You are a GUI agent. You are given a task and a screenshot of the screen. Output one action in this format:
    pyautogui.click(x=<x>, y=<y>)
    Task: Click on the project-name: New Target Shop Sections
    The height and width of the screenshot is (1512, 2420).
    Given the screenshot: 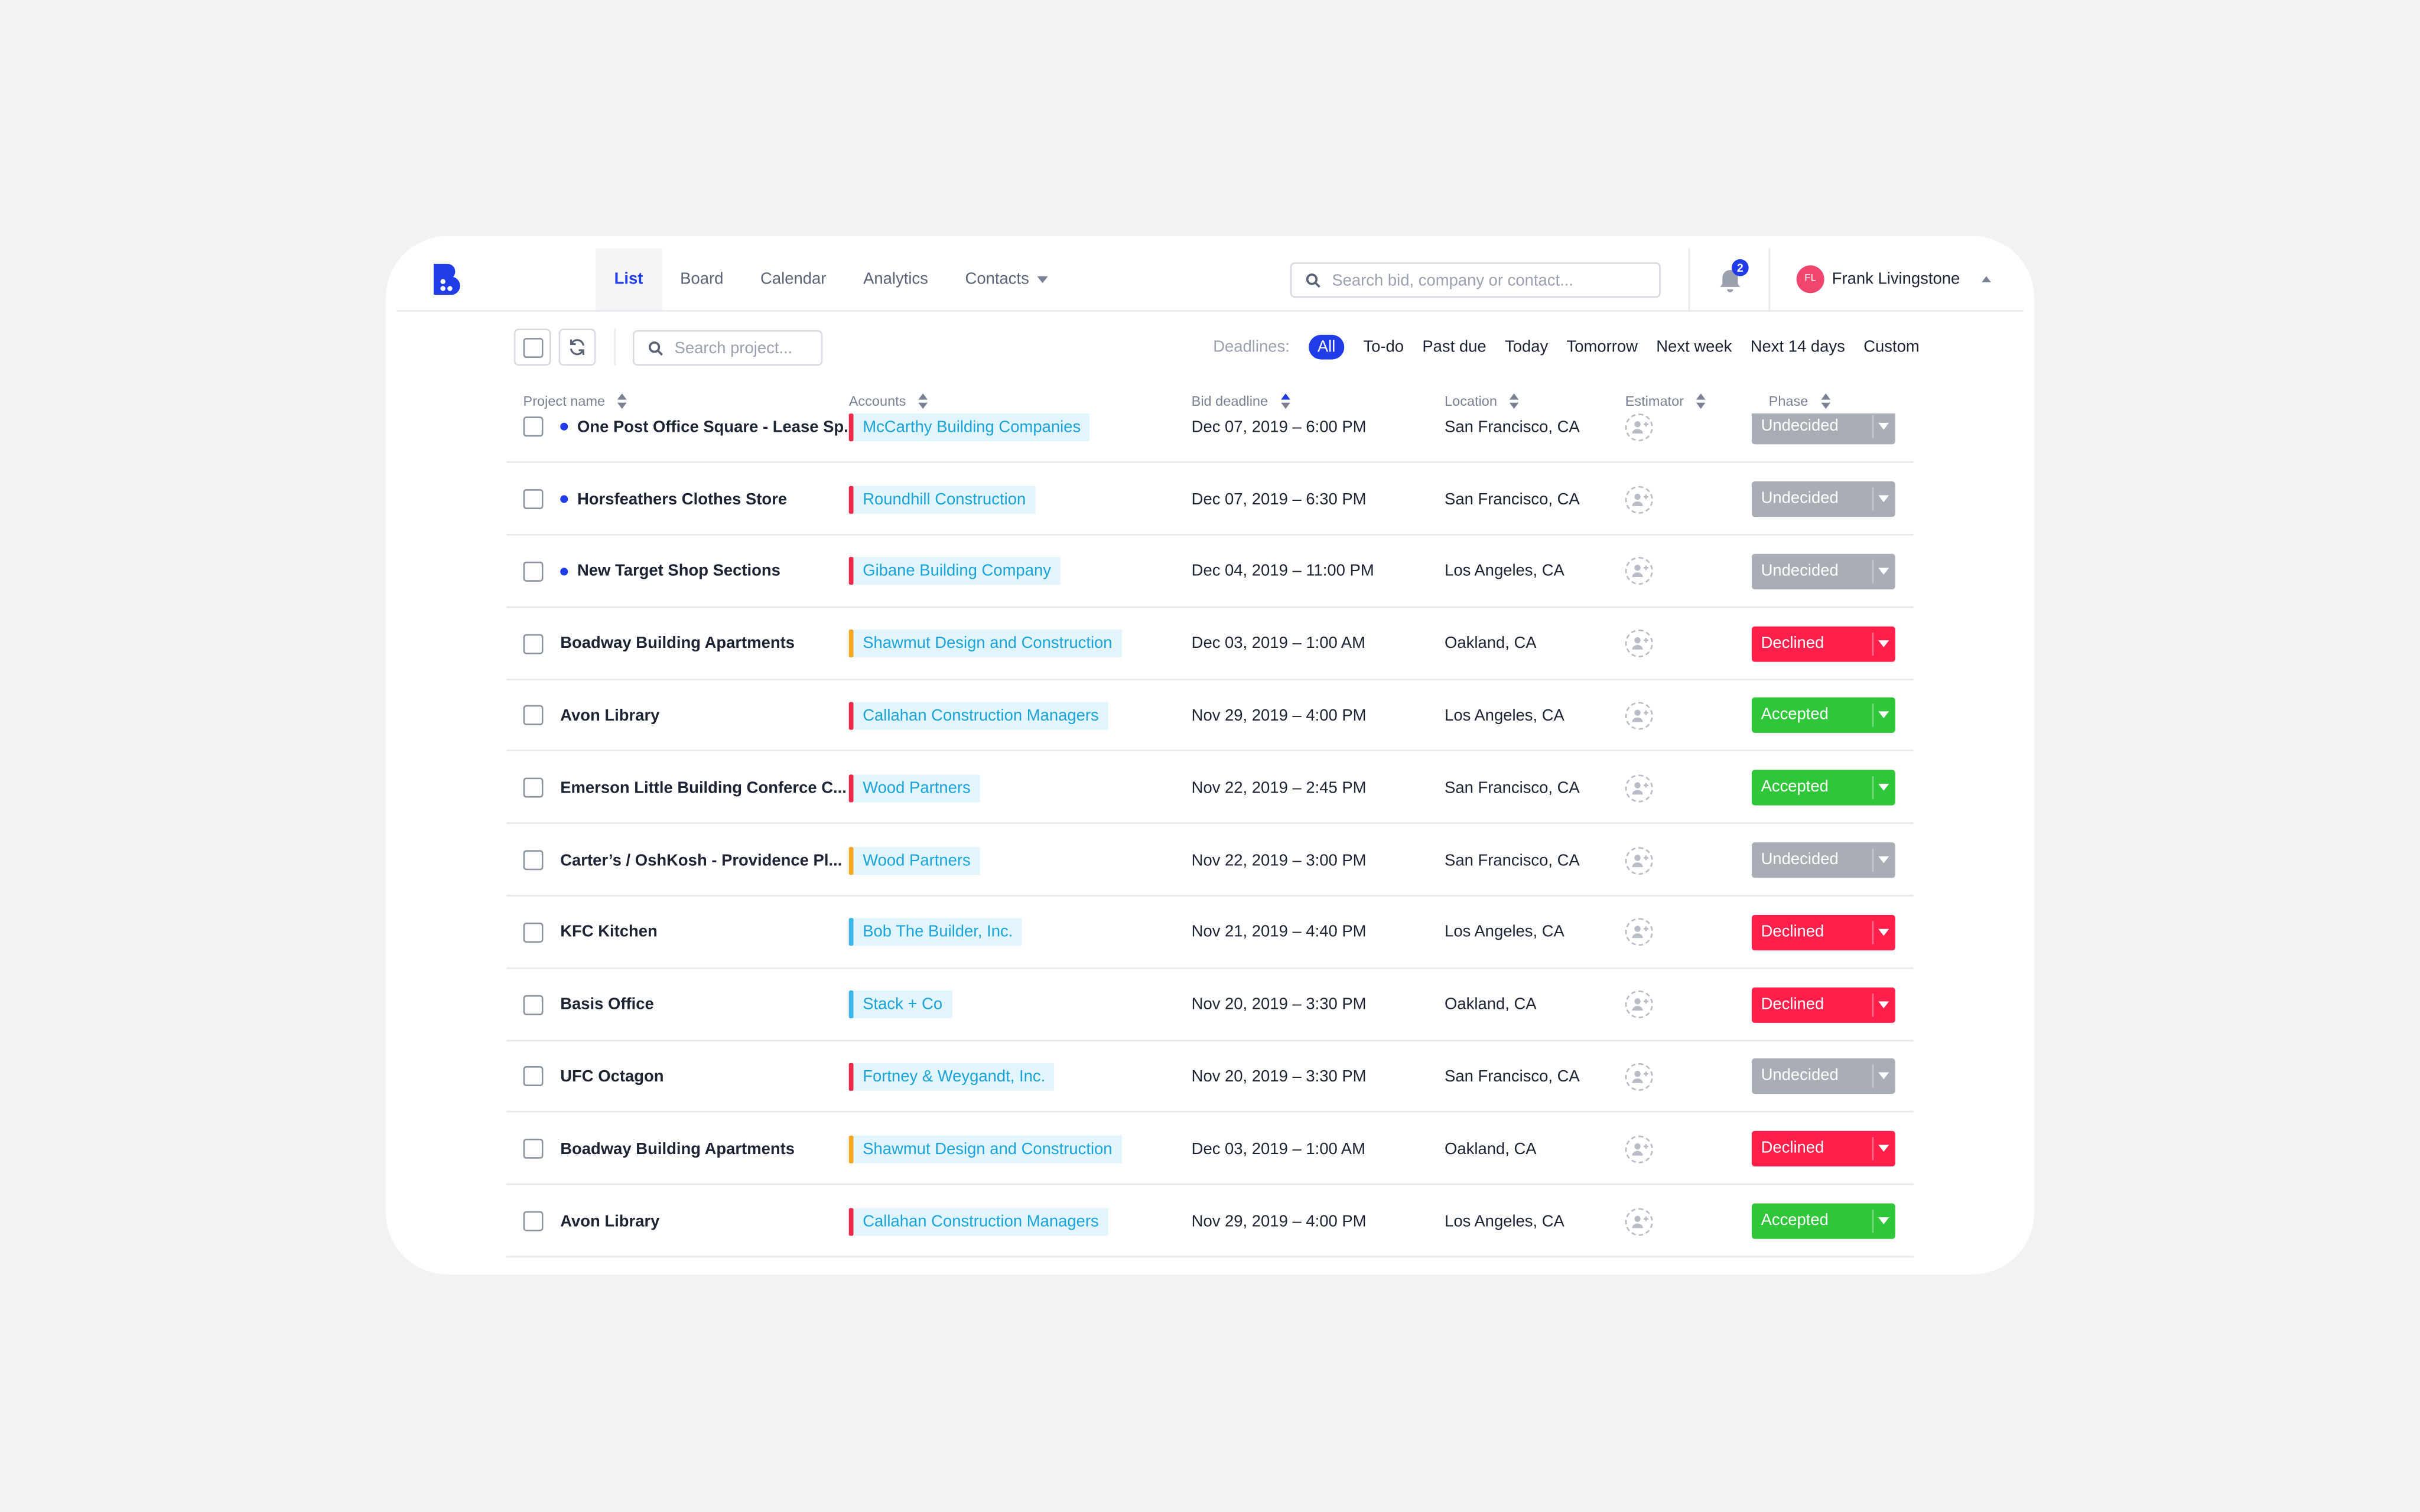 What is the action you would take?
    pyautogui.click(x=678, y=571)
    